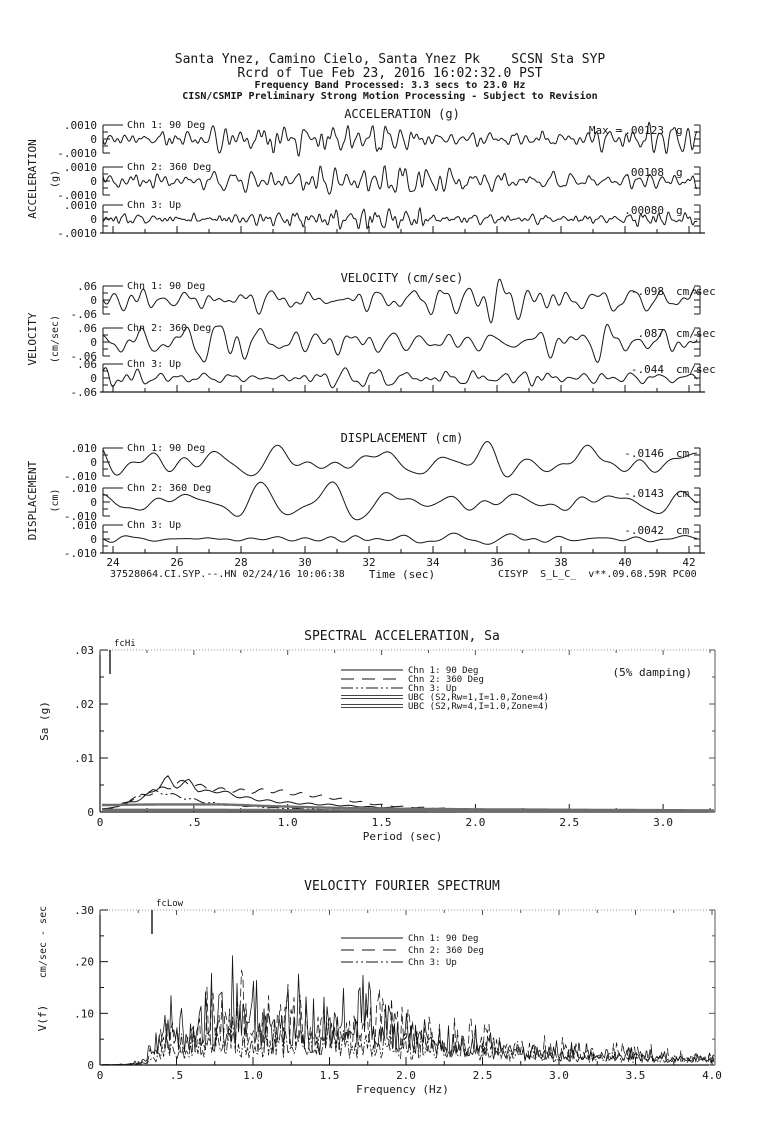 The width and height of the screenshot is (758, 1148). I want to click on legend-row: UBC (S2,Rw=4,I=1.0,Zone=4), so click(445, 707).